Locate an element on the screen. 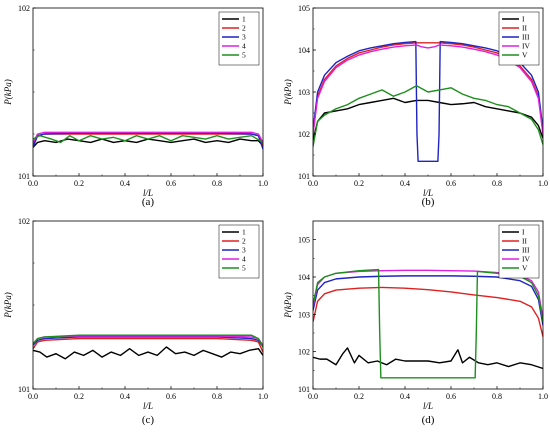  x-tick-label-b-5: 1.0 is located at coordinates (543, 183).